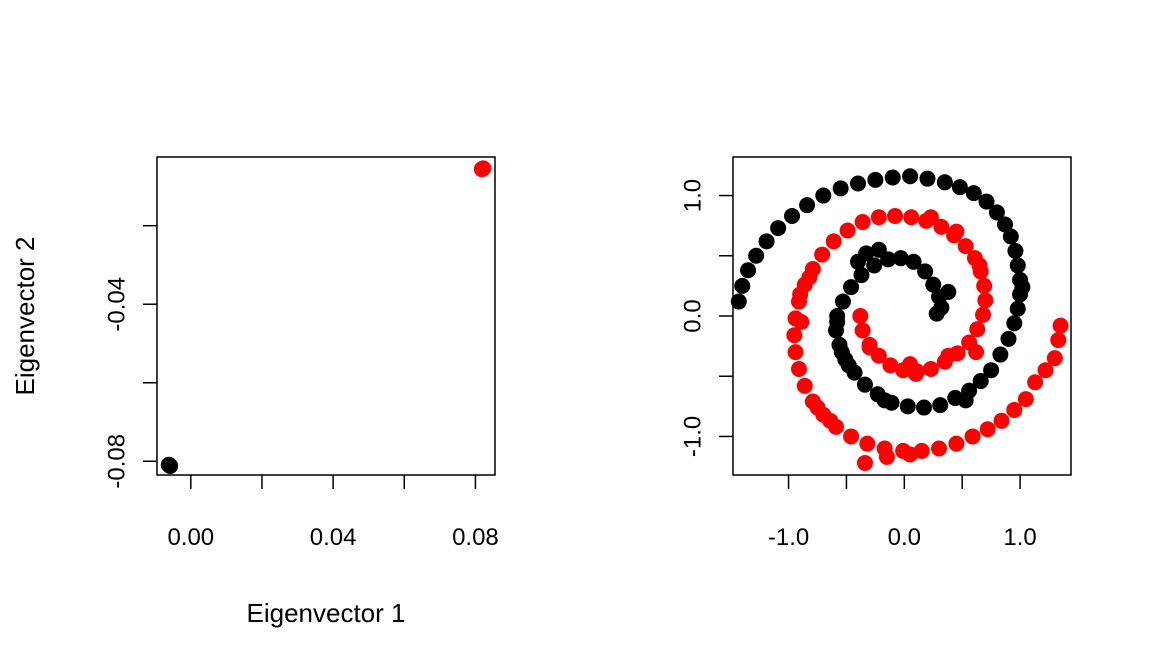 This screenshot has height=672, width=1152. What do you see at coordinates (904, 537) in the screenshot?
I see `right-x-tick-label: 0.0` at bounding box center [904, 537].